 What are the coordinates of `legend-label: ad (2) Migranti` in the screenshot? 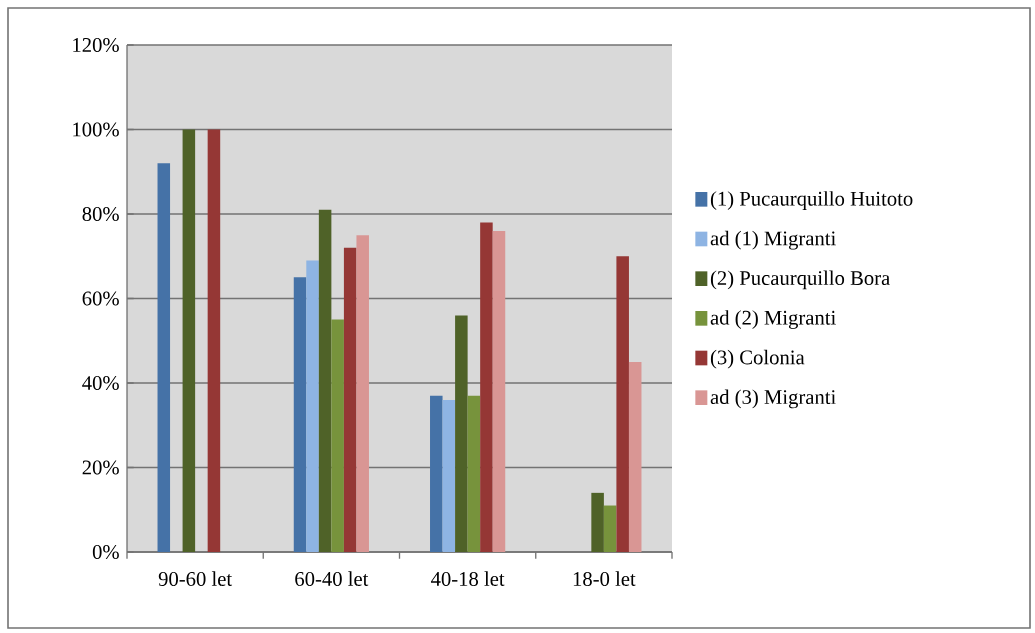 It's located at (773, 319).